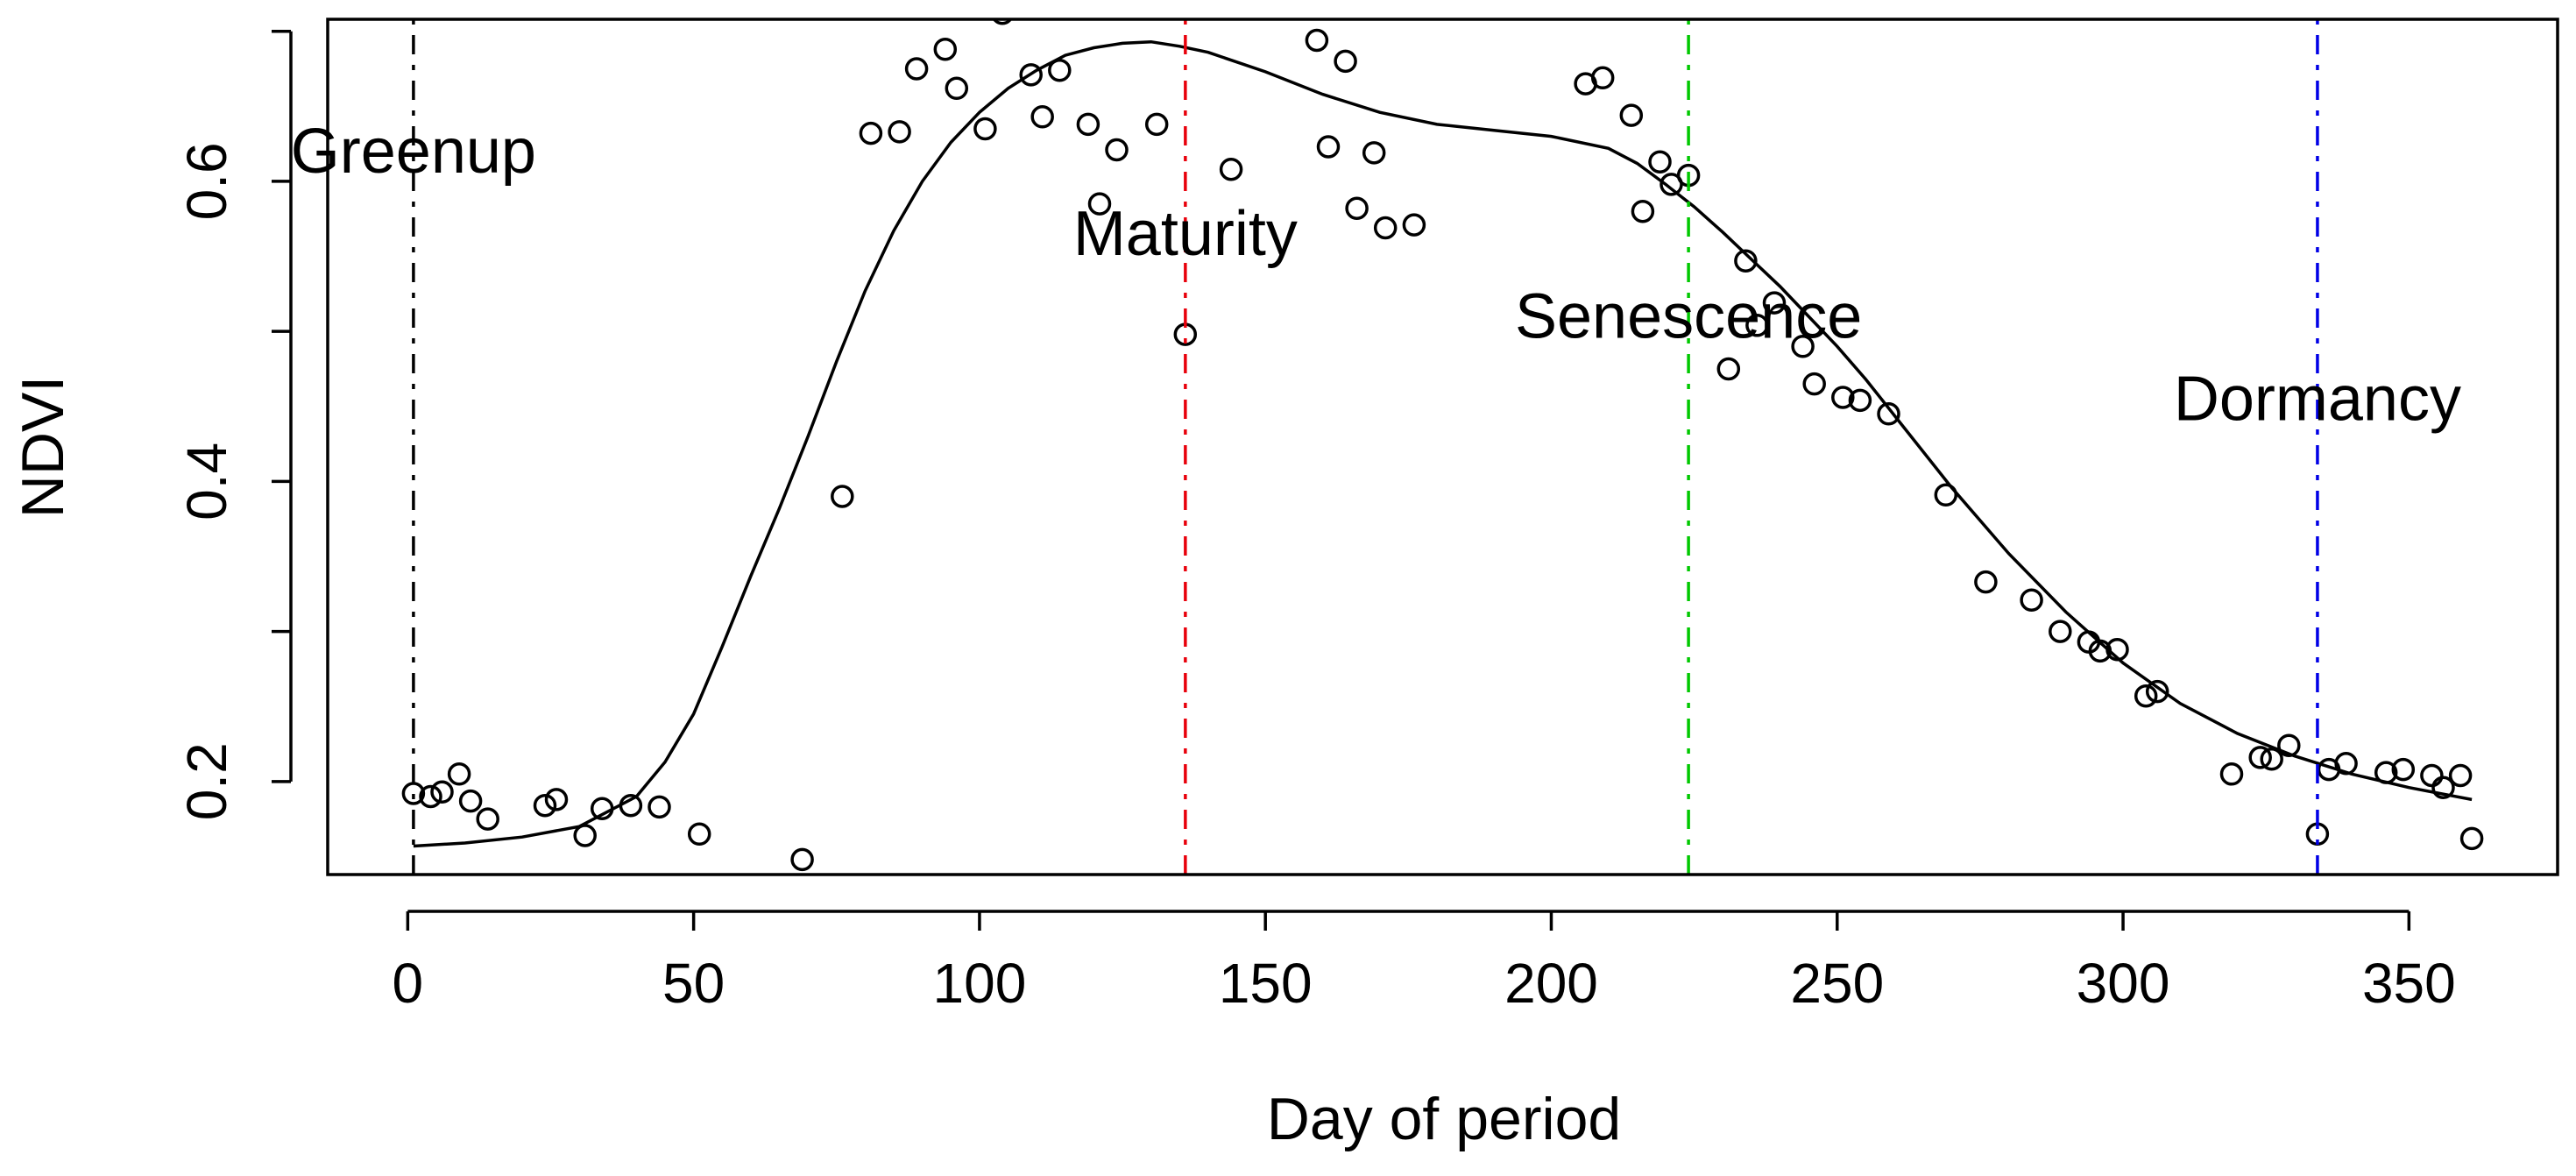 The image size is (2576, 1176). I want to click on phase-label-dormancy: Dormancy, so click(2317, 399).